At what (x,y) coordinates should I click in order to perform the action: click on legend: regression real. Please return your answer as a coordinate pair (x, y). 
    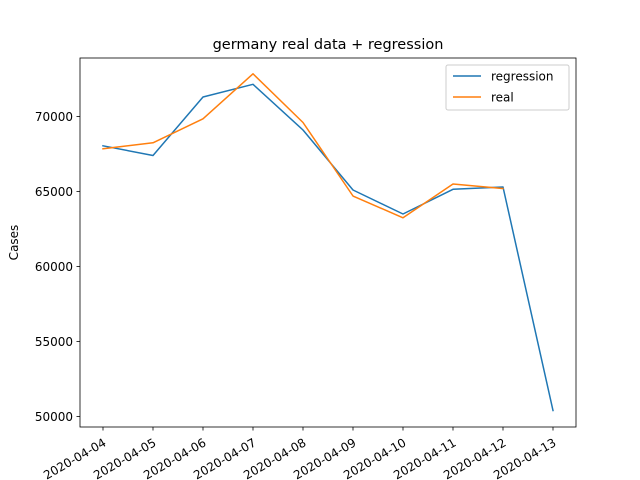
    Looking at the image, I should click on (507, 87).